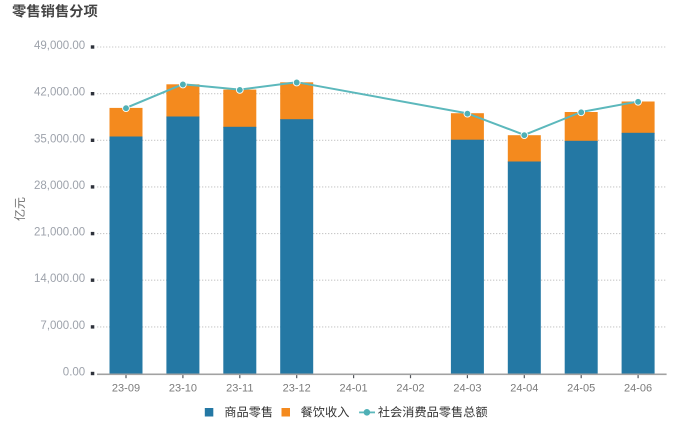 The image size is (692, 430). What do you see at coordinates (410, 389) in the screenshot?
I see `svg-text: 24-02` at bounding box center [410, 389].